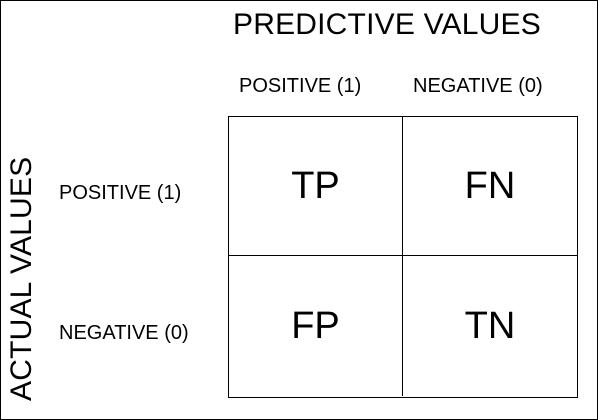 The height and width of the screenshot is (420, 598). I want to click on cell-true-positive: TP, so click(316, 186).